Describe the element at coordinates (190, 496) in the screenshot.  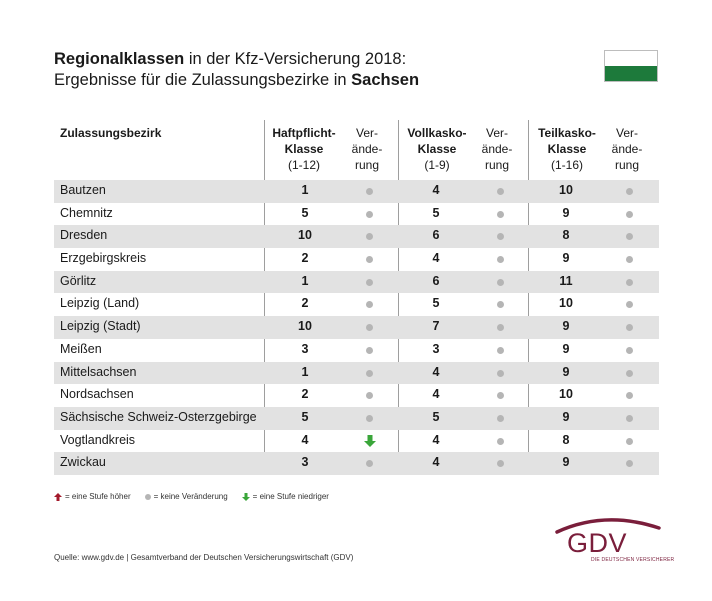
I see `legend-none-label: = keine Veränderung` at that location.